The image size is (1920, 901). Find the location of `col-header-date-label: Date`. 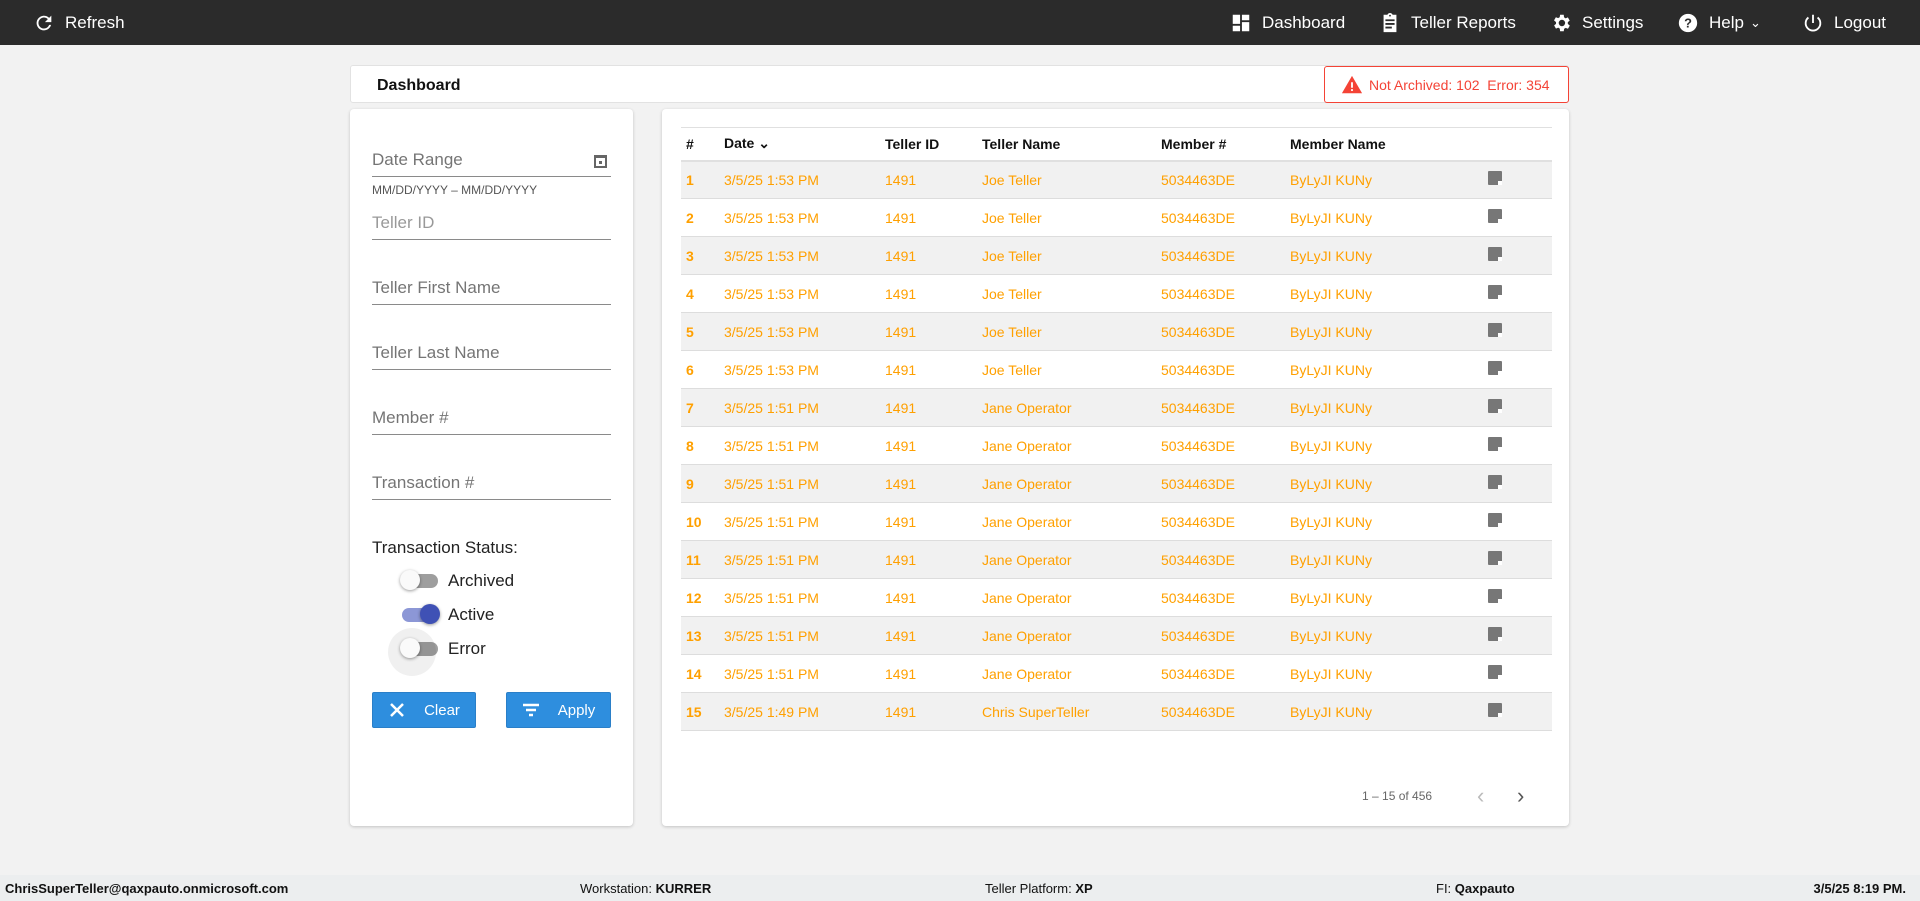

col-header-date-label: Date is located at coordinates (739, 143).